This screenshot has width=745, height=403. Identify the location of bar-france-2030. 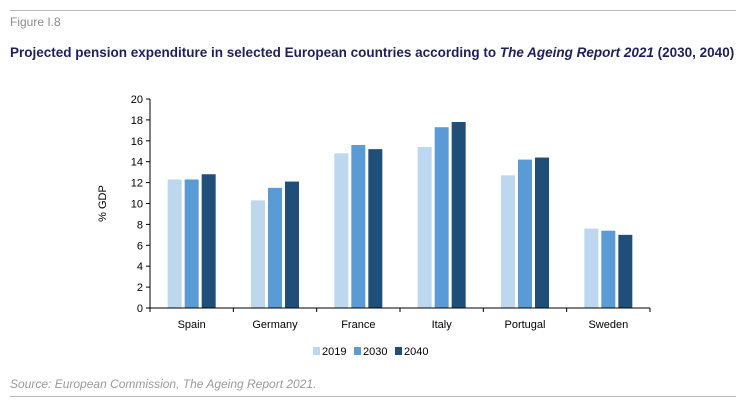
(358, 226).